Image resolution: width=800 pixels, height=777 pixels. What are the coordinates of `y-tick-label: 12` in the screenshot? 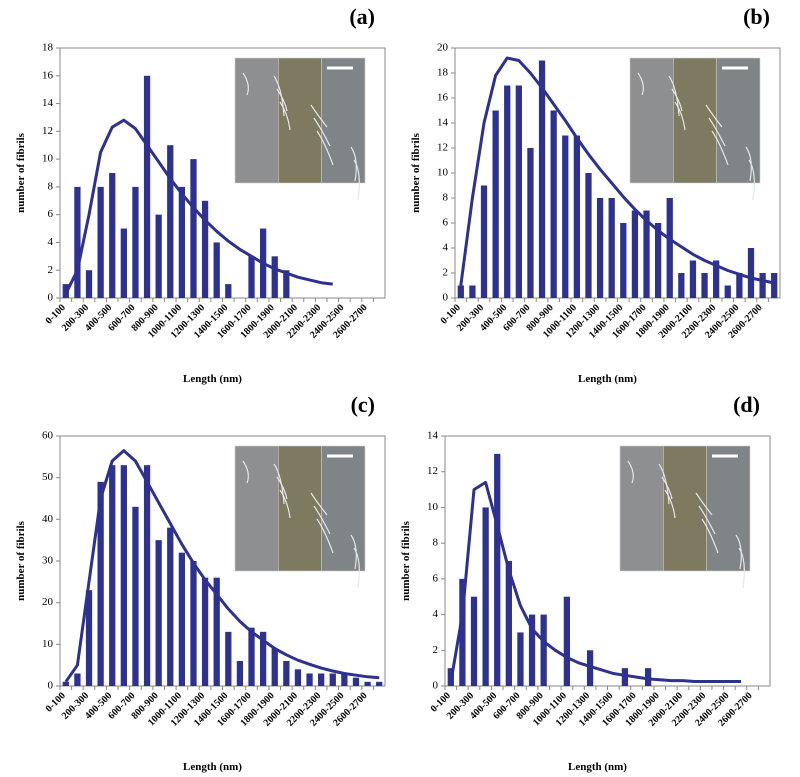 It's located at (47, 131).